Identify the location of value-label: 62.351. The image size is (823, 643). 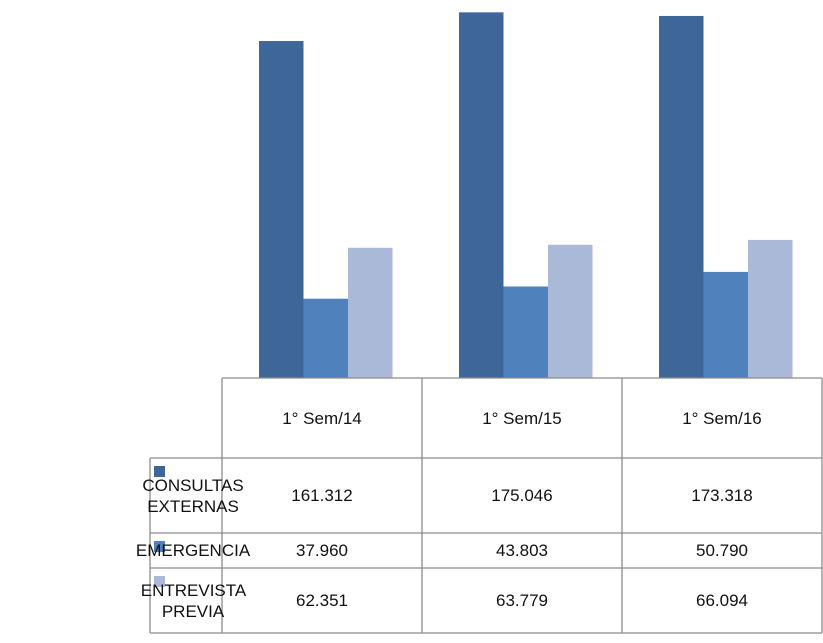
(322, 600).